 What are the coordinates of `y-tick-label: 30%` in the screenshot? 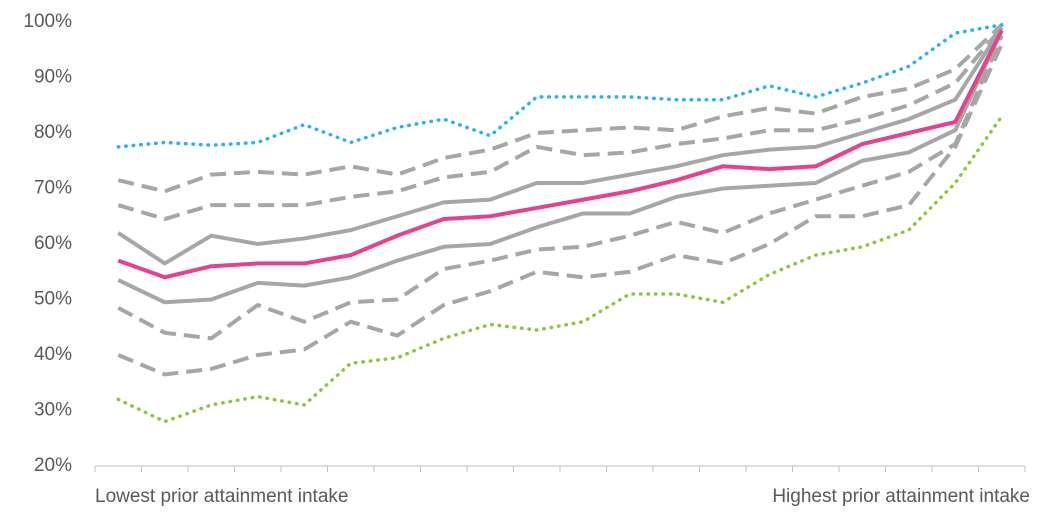 It's located at (53, 410).